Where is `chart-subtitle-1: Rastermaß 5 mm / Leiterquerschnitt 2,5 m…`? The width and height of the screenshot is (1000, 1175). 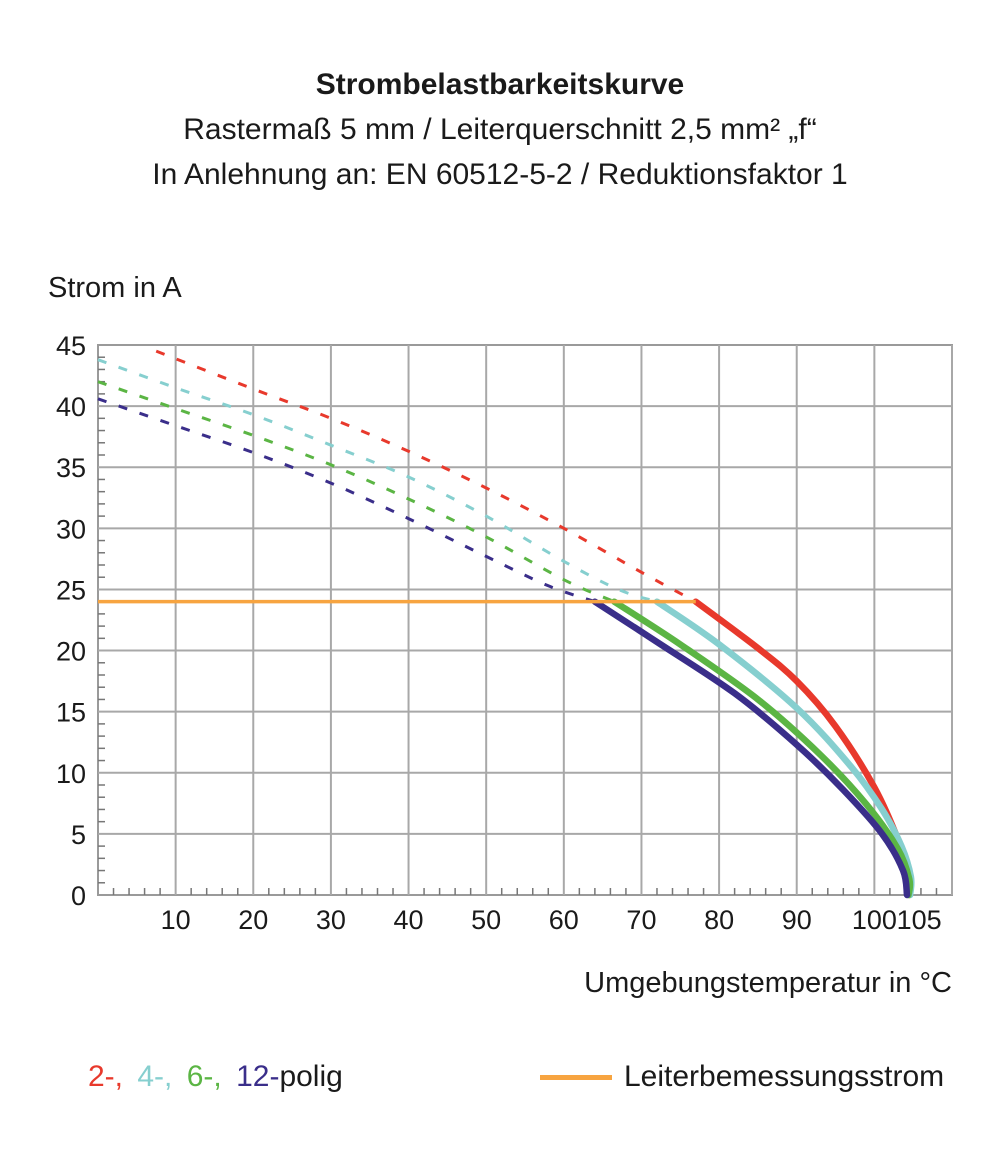
chart-subtitle-1: Rastermaß 5 mm / Leiterquerschnitt 2,5 m… is located at coordinates (500, 129).